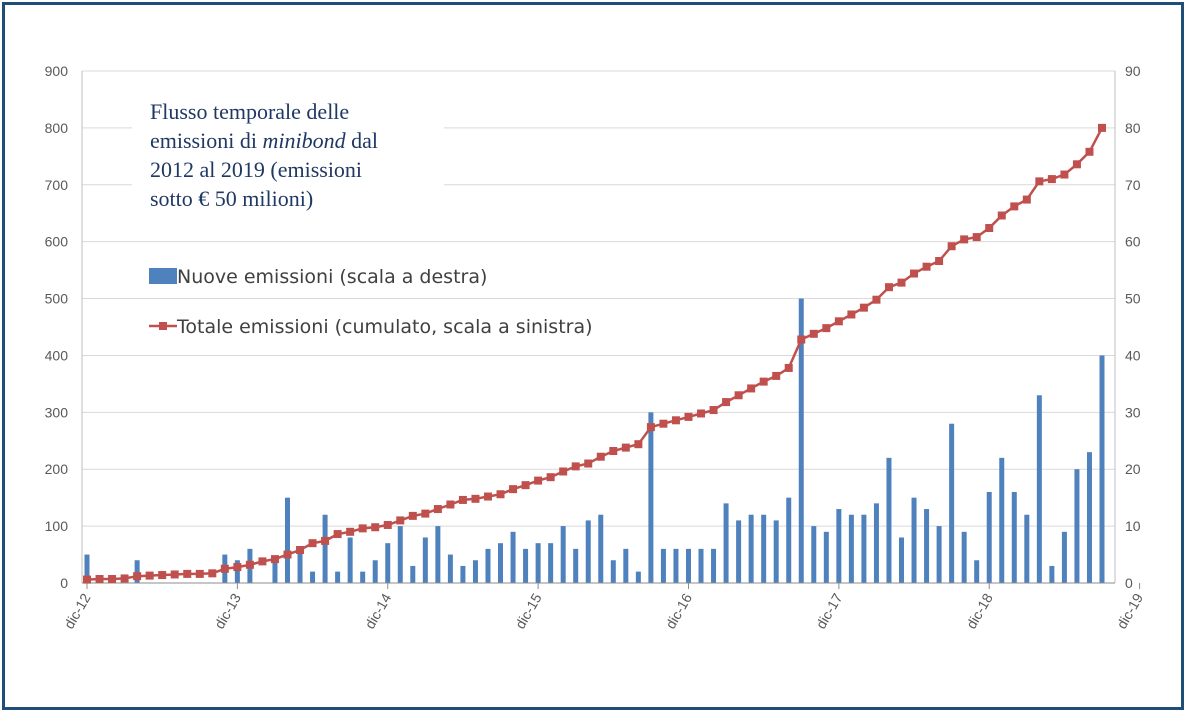 This screenshot has width=1186, height=712. Describe the element at coordinates (57, 128) in the screenshot. I see `left-axis-tick-label: 800` at that location.